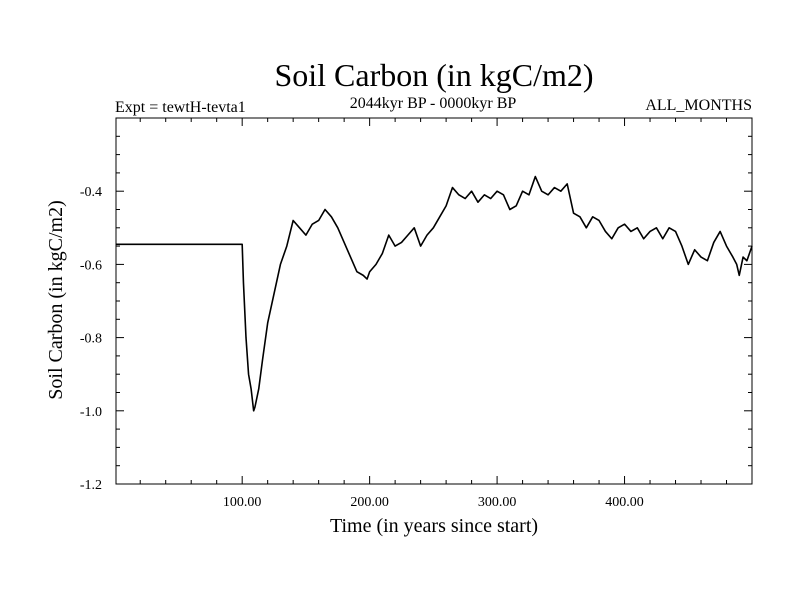 Image resolution: width=800 pixels, height=600 pixels. Describe the element at coordinates (91, 339) in the screenshot. I see `y-tick-label: -0.8` at that location.